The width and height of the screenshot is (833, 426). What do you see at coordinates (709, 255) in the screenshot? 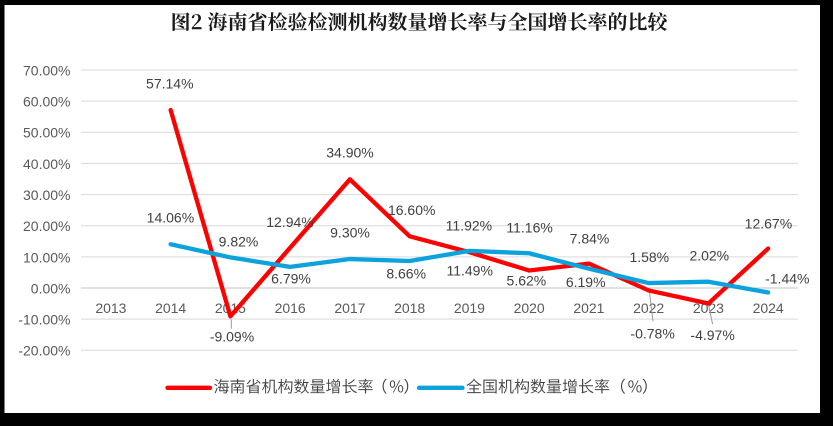
I see `svg-text: 2.02%` at bounding box center [709, 255].